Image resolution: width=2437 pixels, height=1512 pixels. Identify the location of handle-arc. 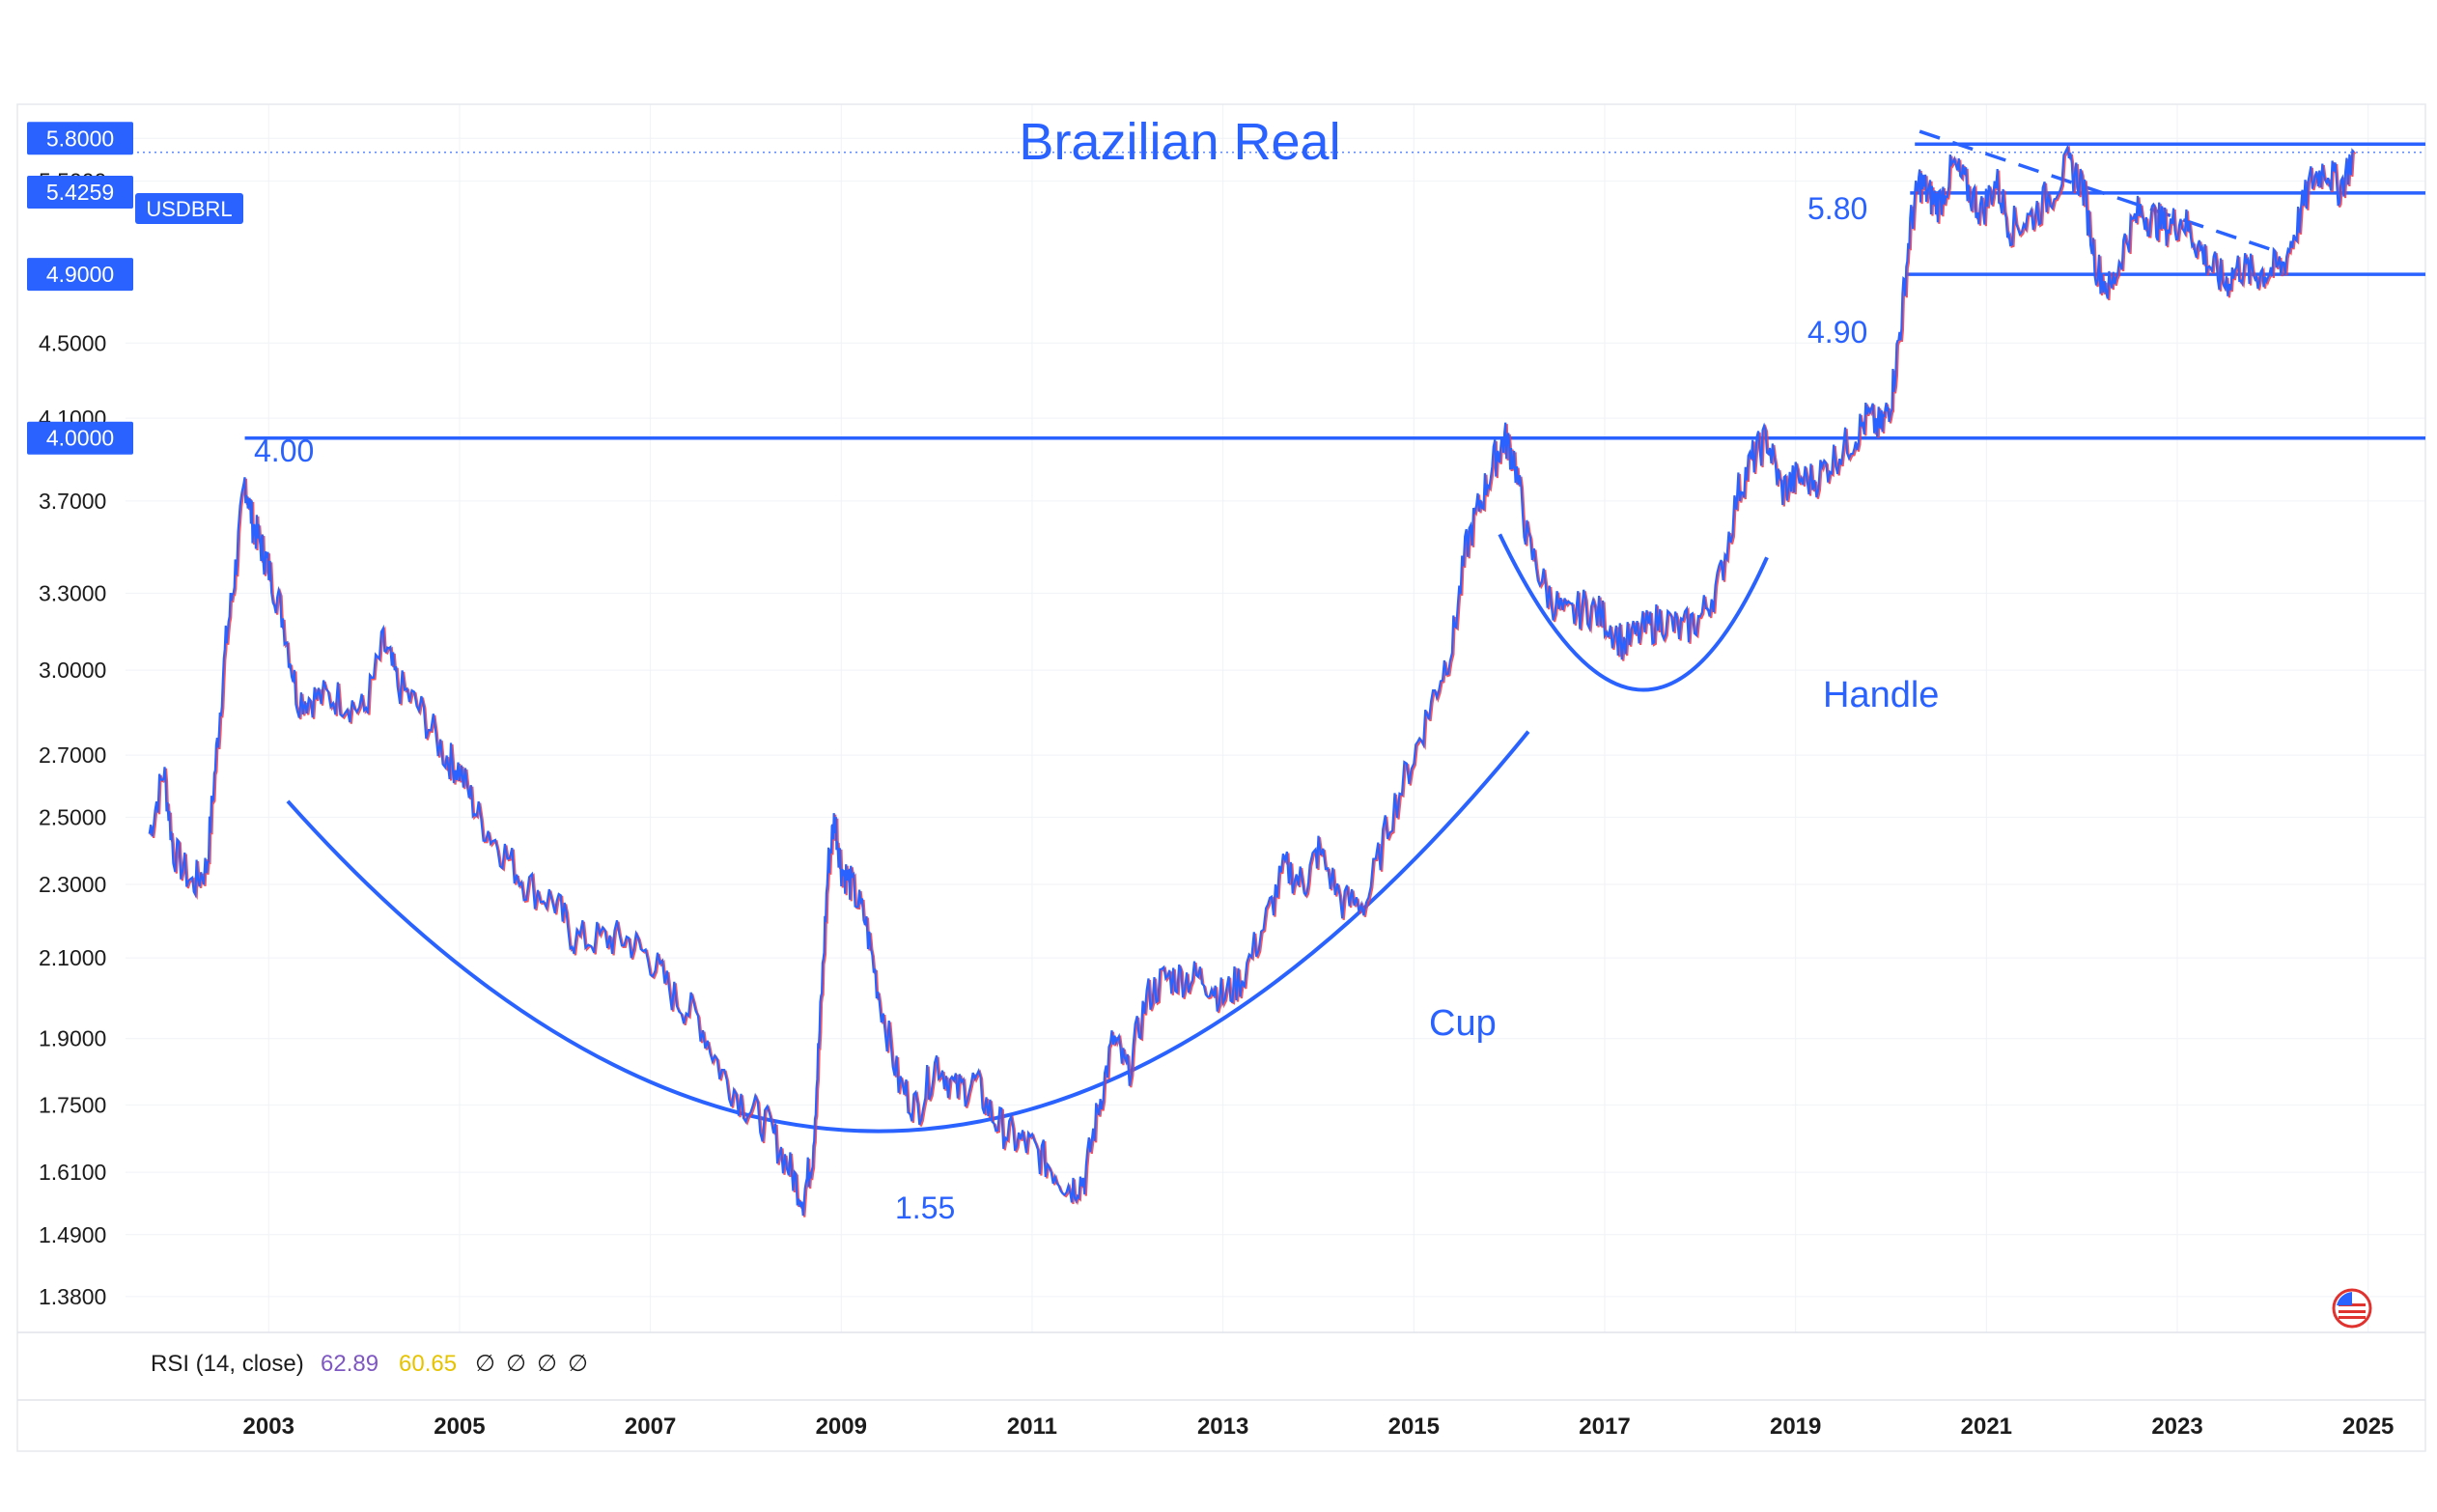
(1633, 613).